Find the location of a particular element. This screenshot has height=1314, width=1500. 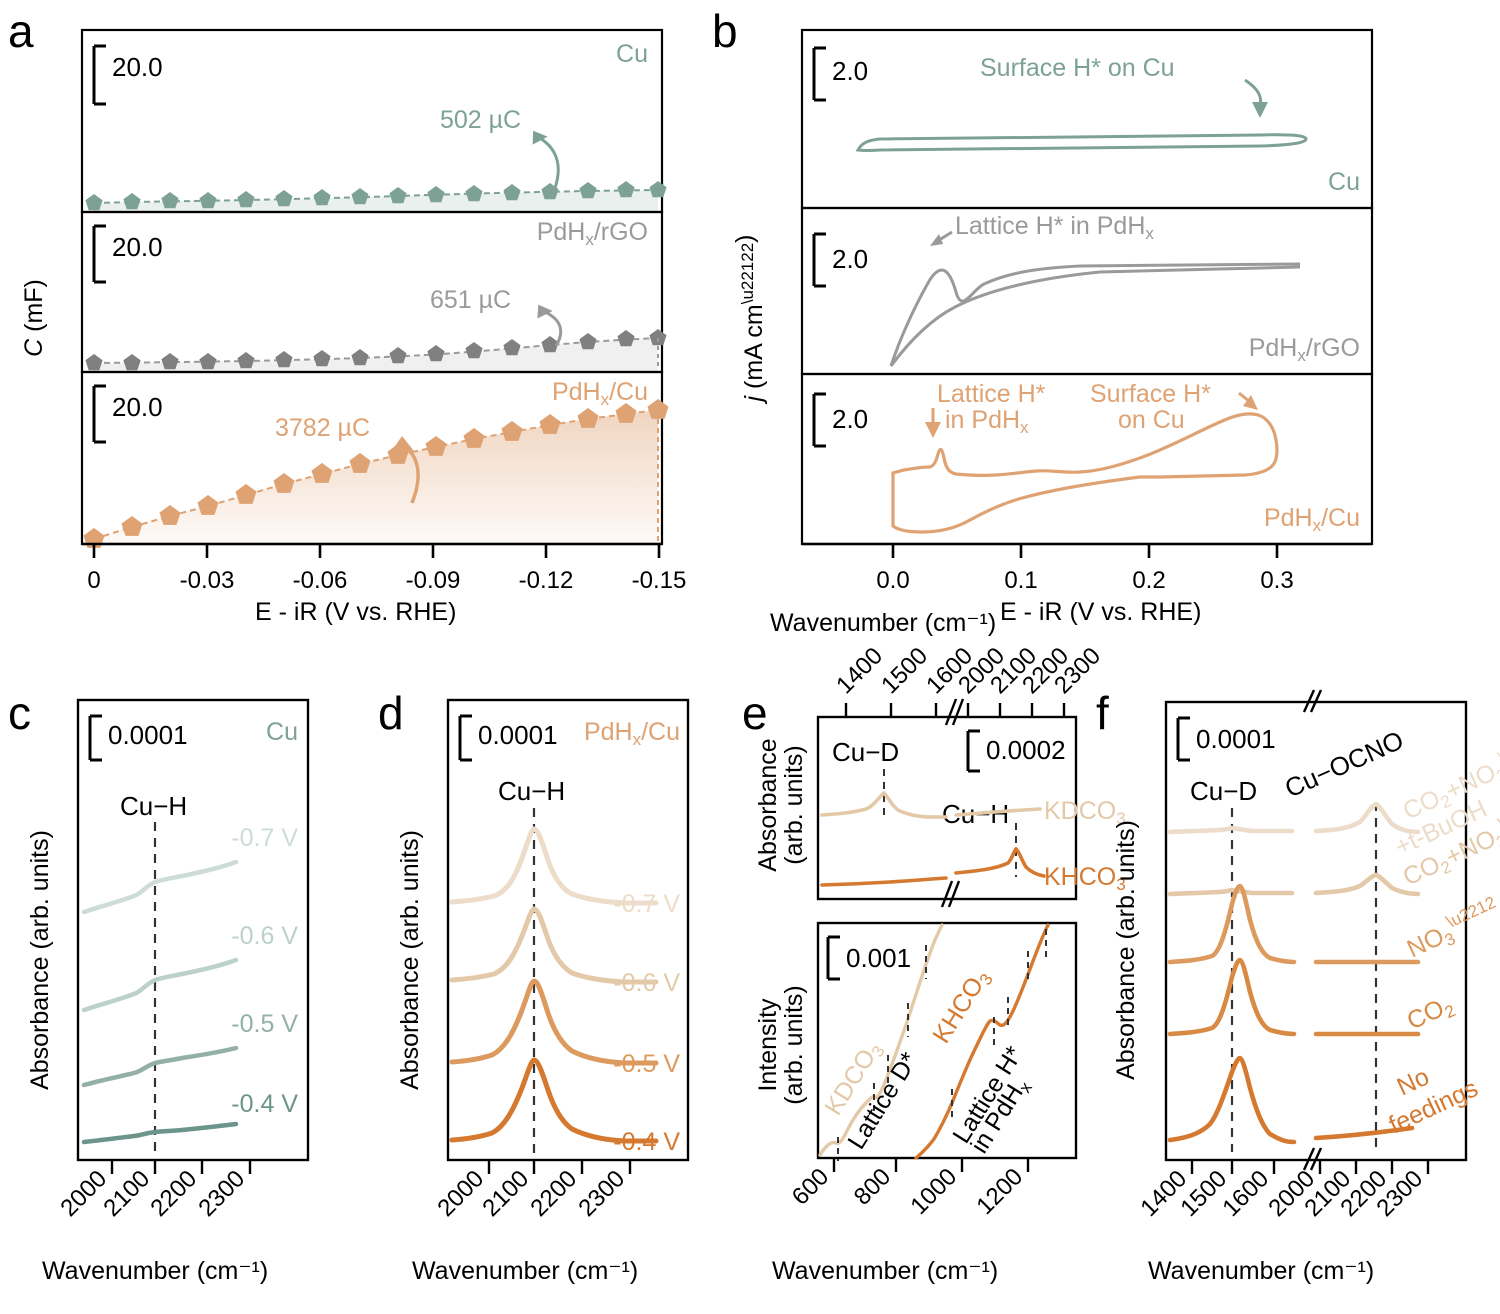

panel-c-xtick-0: 2000 is located at coordinates (83, 1193).